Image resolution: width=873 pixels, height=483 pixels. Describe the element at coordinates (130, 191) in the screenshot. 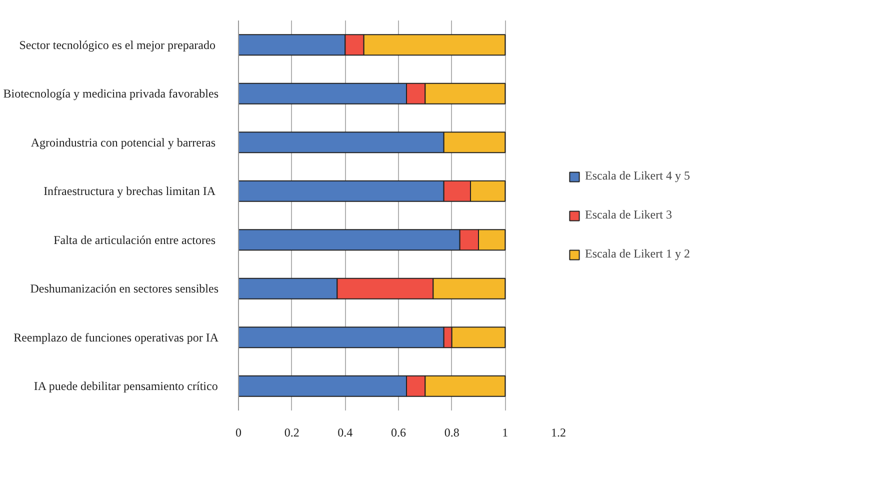

I see `y-tick-label: Infraestructura y brechas limitan IA` at that location.